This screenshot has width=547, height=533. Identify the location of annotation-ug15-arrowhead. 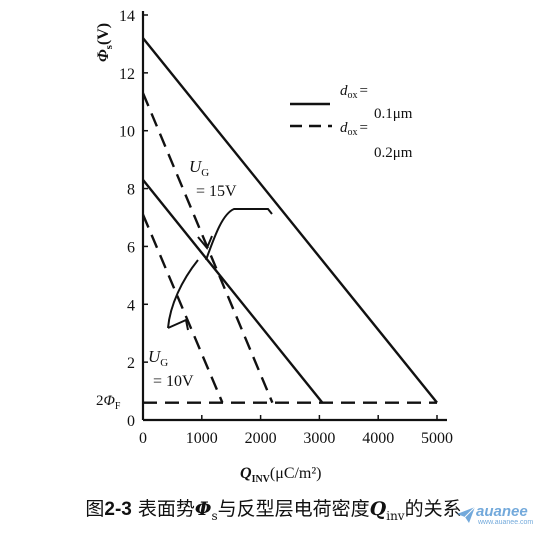
(205, 242).